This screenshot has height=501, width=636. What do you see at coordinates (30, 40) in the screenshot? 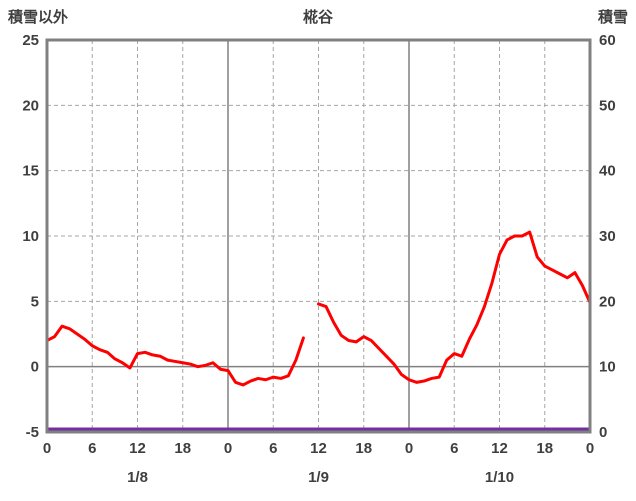
I see `y-left-tick-label: 25` at bounding box center [30, 40].